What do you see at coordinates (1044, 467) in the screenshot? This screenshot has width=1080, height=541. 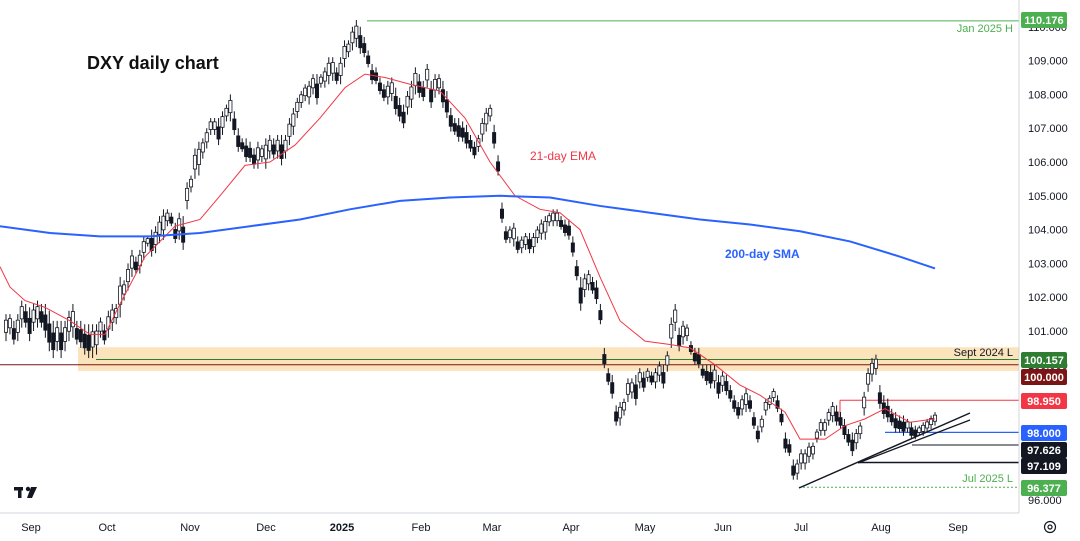 I see `price-tag-label: 97.109` at bounding box center [1044, 467].